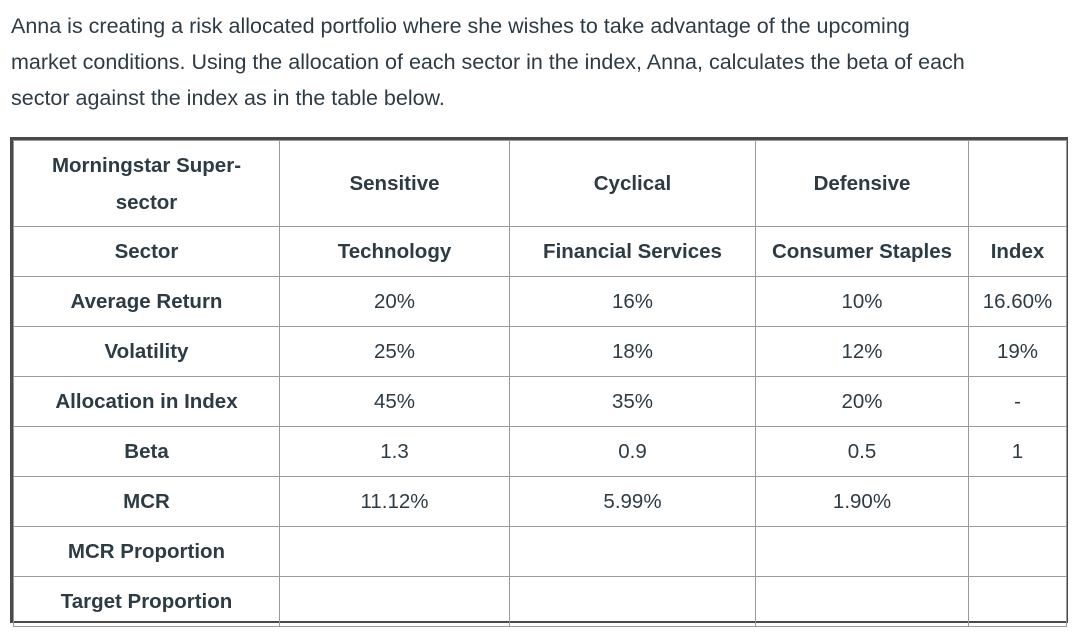  I want to click on header-col-sensitive: Sensitive, so click(394, 183).